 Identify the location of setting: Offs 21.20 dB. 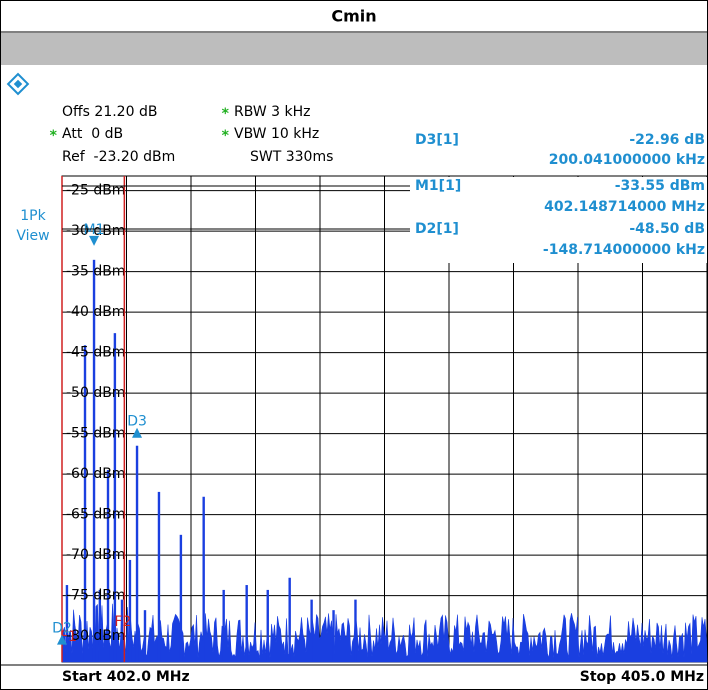
(109, 112).